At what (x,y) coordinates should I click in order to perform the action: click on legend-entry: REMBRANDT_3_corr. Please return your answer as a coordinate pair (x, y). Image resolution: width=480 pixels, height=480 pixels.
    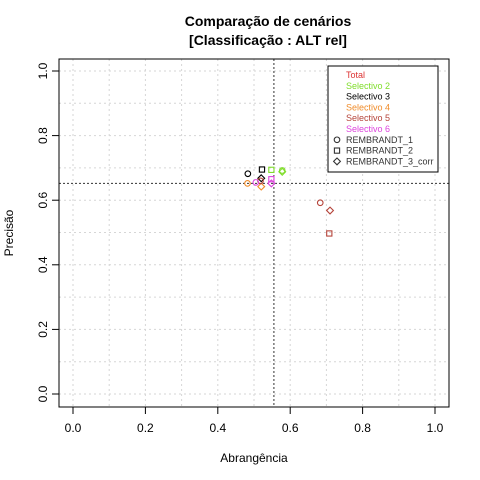
    Looking at the image, I should click on (390, 161).